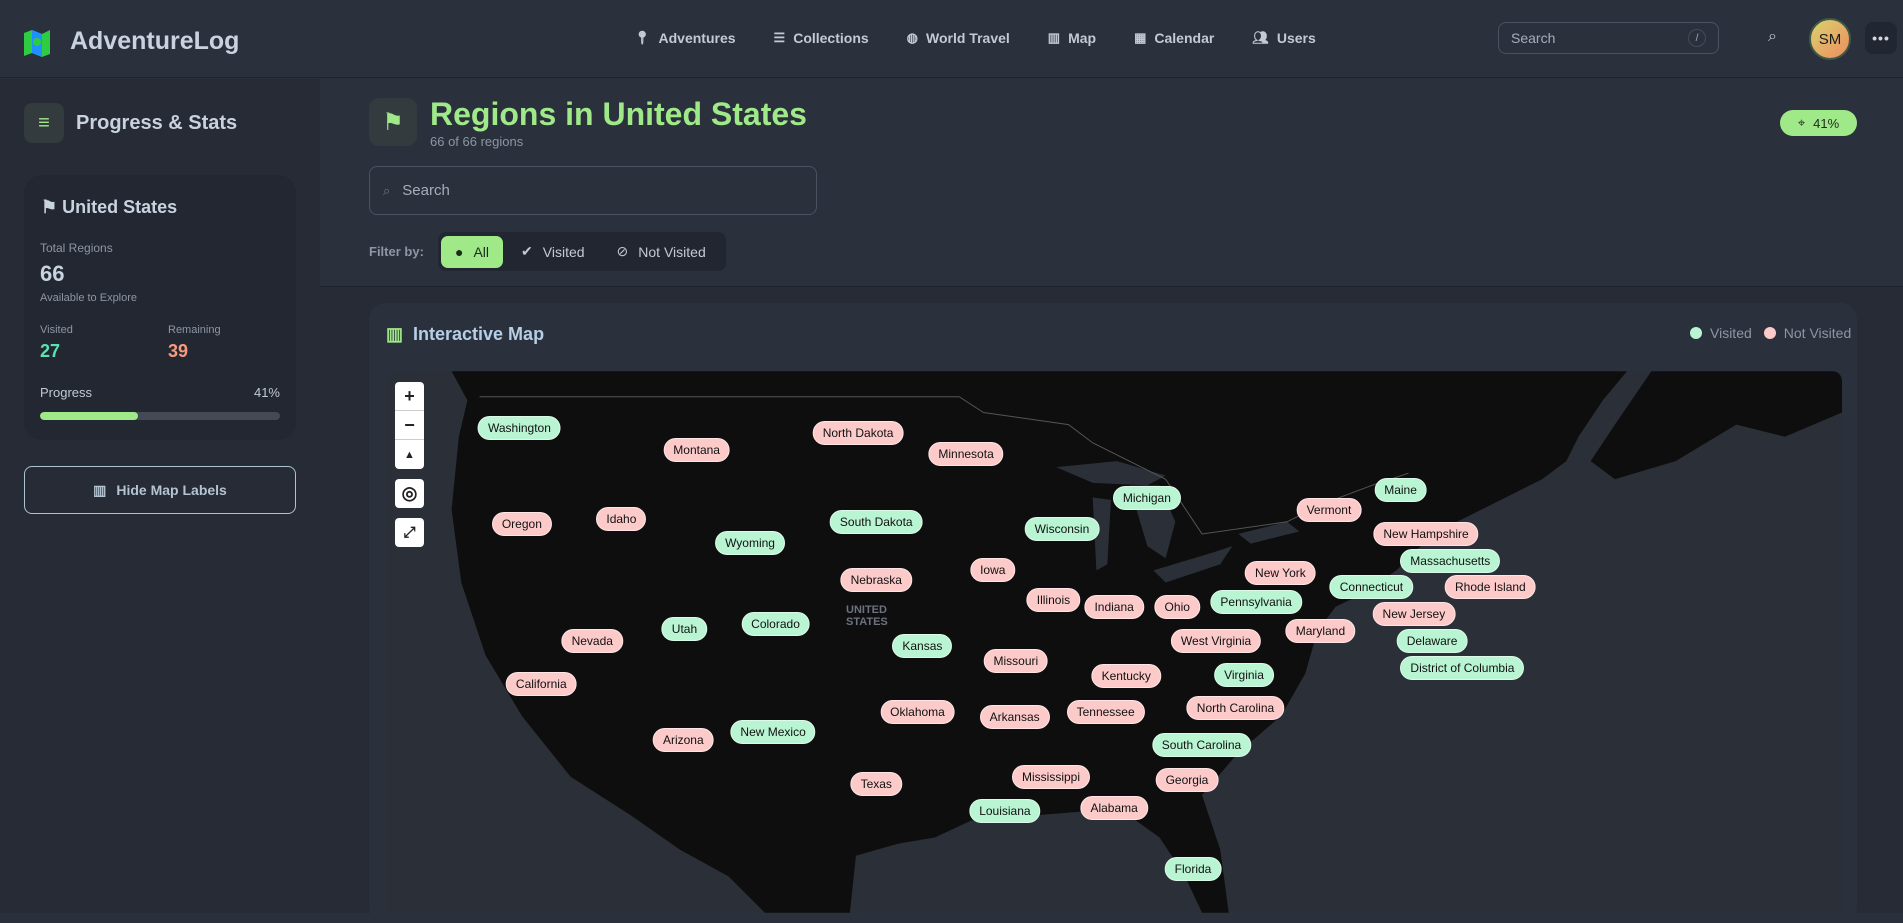 This screenshot has height=923, width=1903. What do you see at coordinates (876, 521) in the screenshot?
I see `region-label: South Dakota` at bounding box center [876, 521].